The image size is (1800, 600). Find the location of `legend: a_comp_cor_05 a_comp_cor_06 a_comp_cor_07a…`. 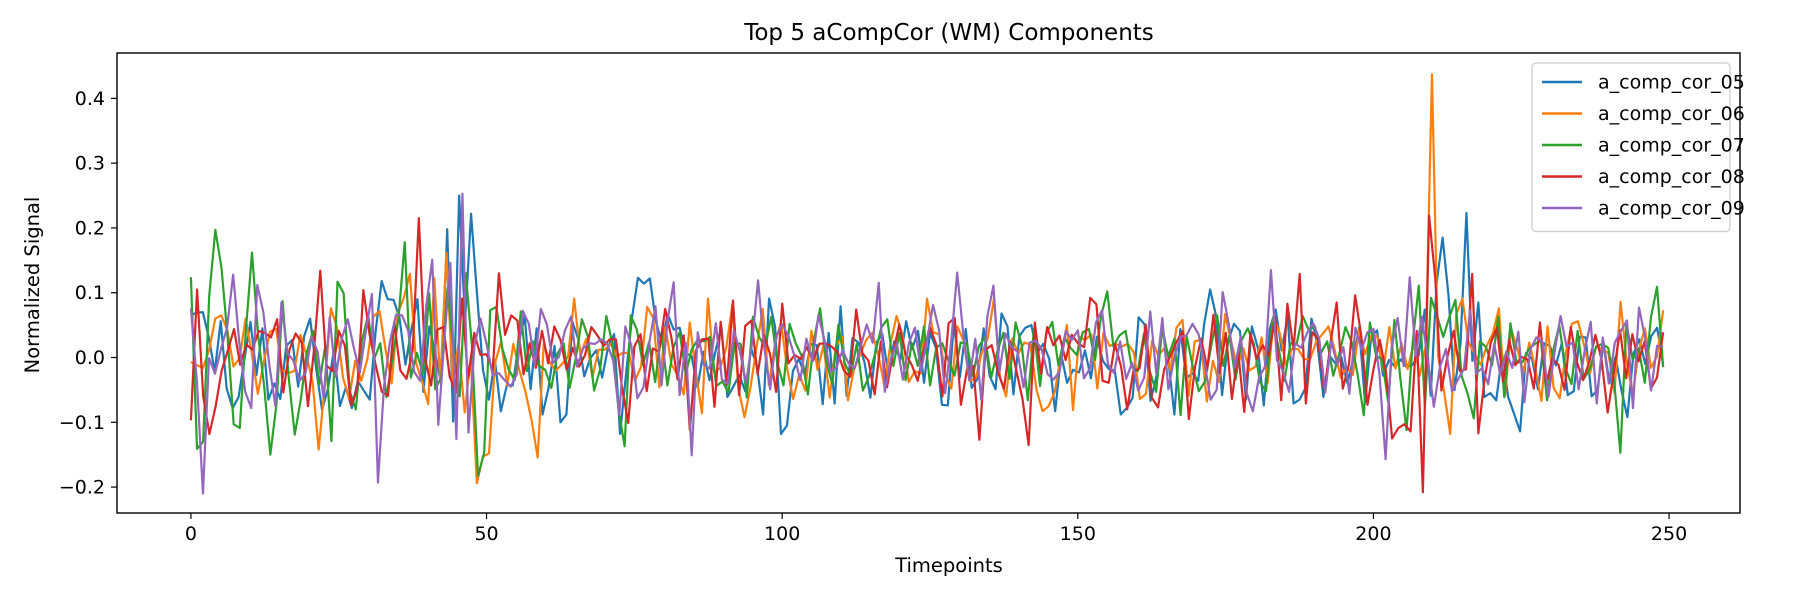

legend: a_comp_cor_05 a_comp_cor_06 a_comp_cor_07a… is located at coordinates (1638, 147).